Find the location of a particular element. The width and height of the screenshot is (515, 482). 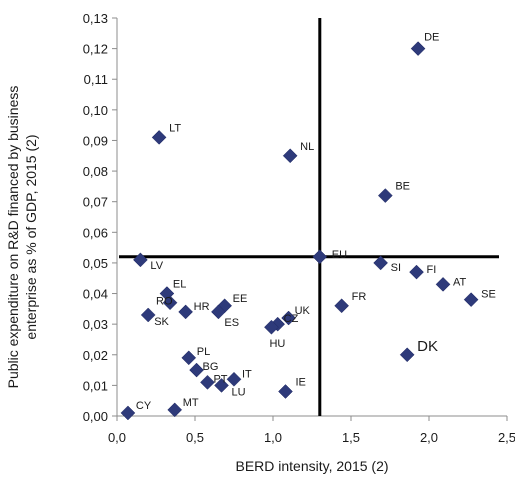

point-label-lt: LT is located at coordinates (175, 128).